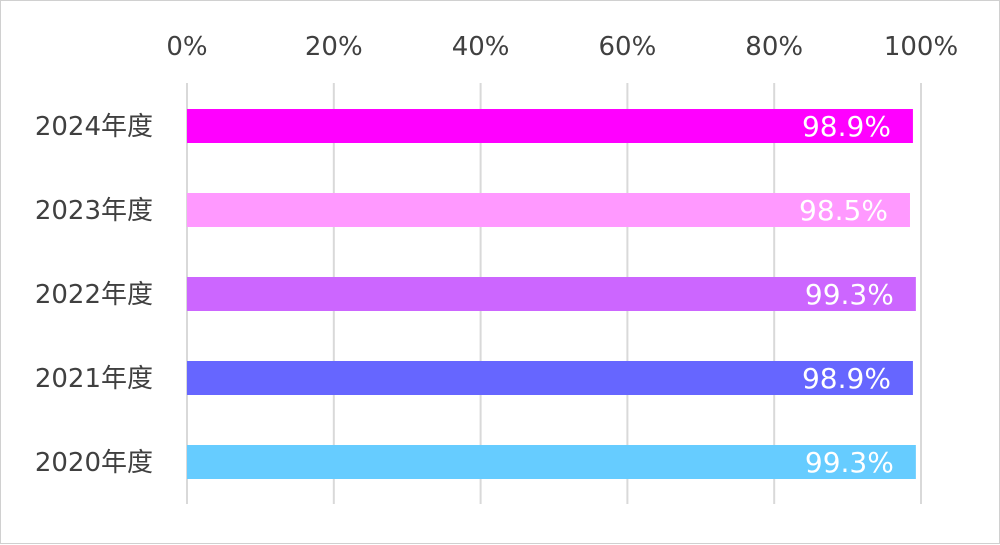 The height and width of the screenshot is (545, 1000). What do you see at coordinates (921, 47) in the screenshot?
I see `x-tick-label: 100%` at bounding box center [921, 47].